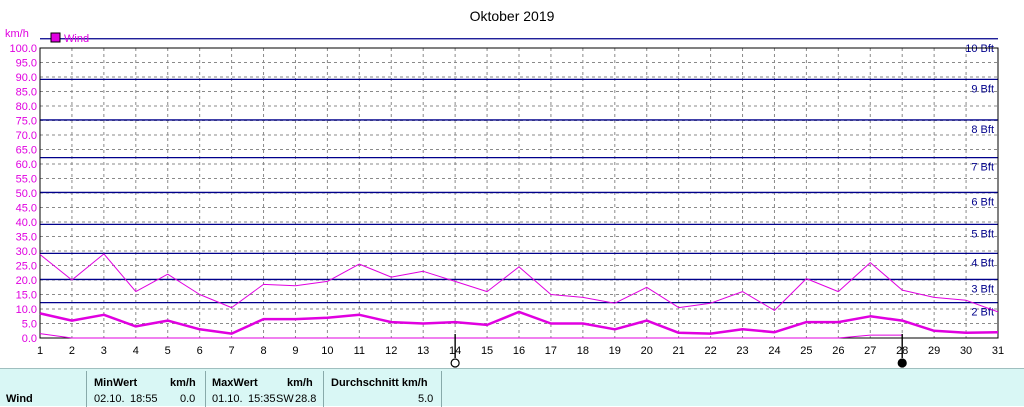  I want to click on full-moon-icon, so click(455, 363).